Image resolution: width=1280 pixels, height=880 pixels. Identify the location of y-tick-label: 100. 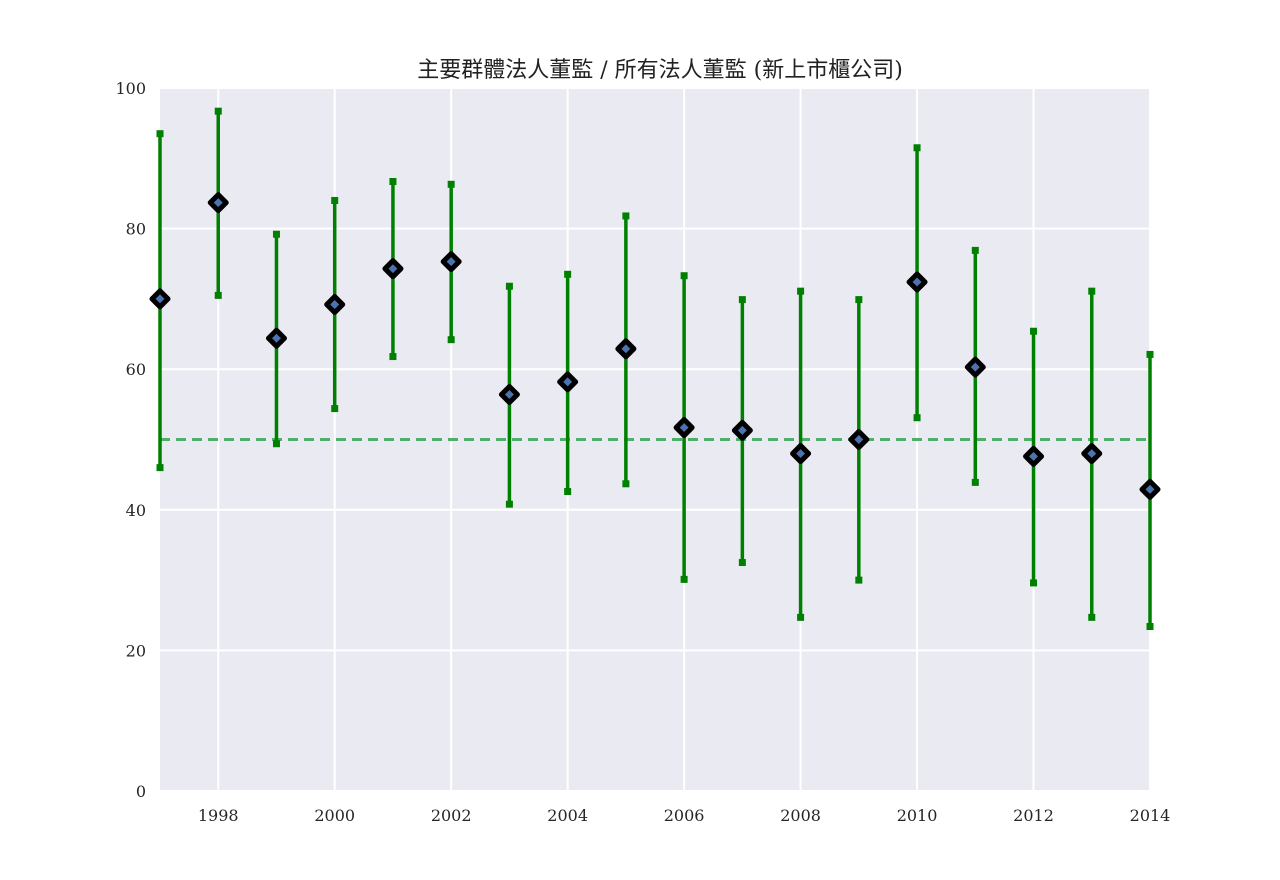
(130, 88).